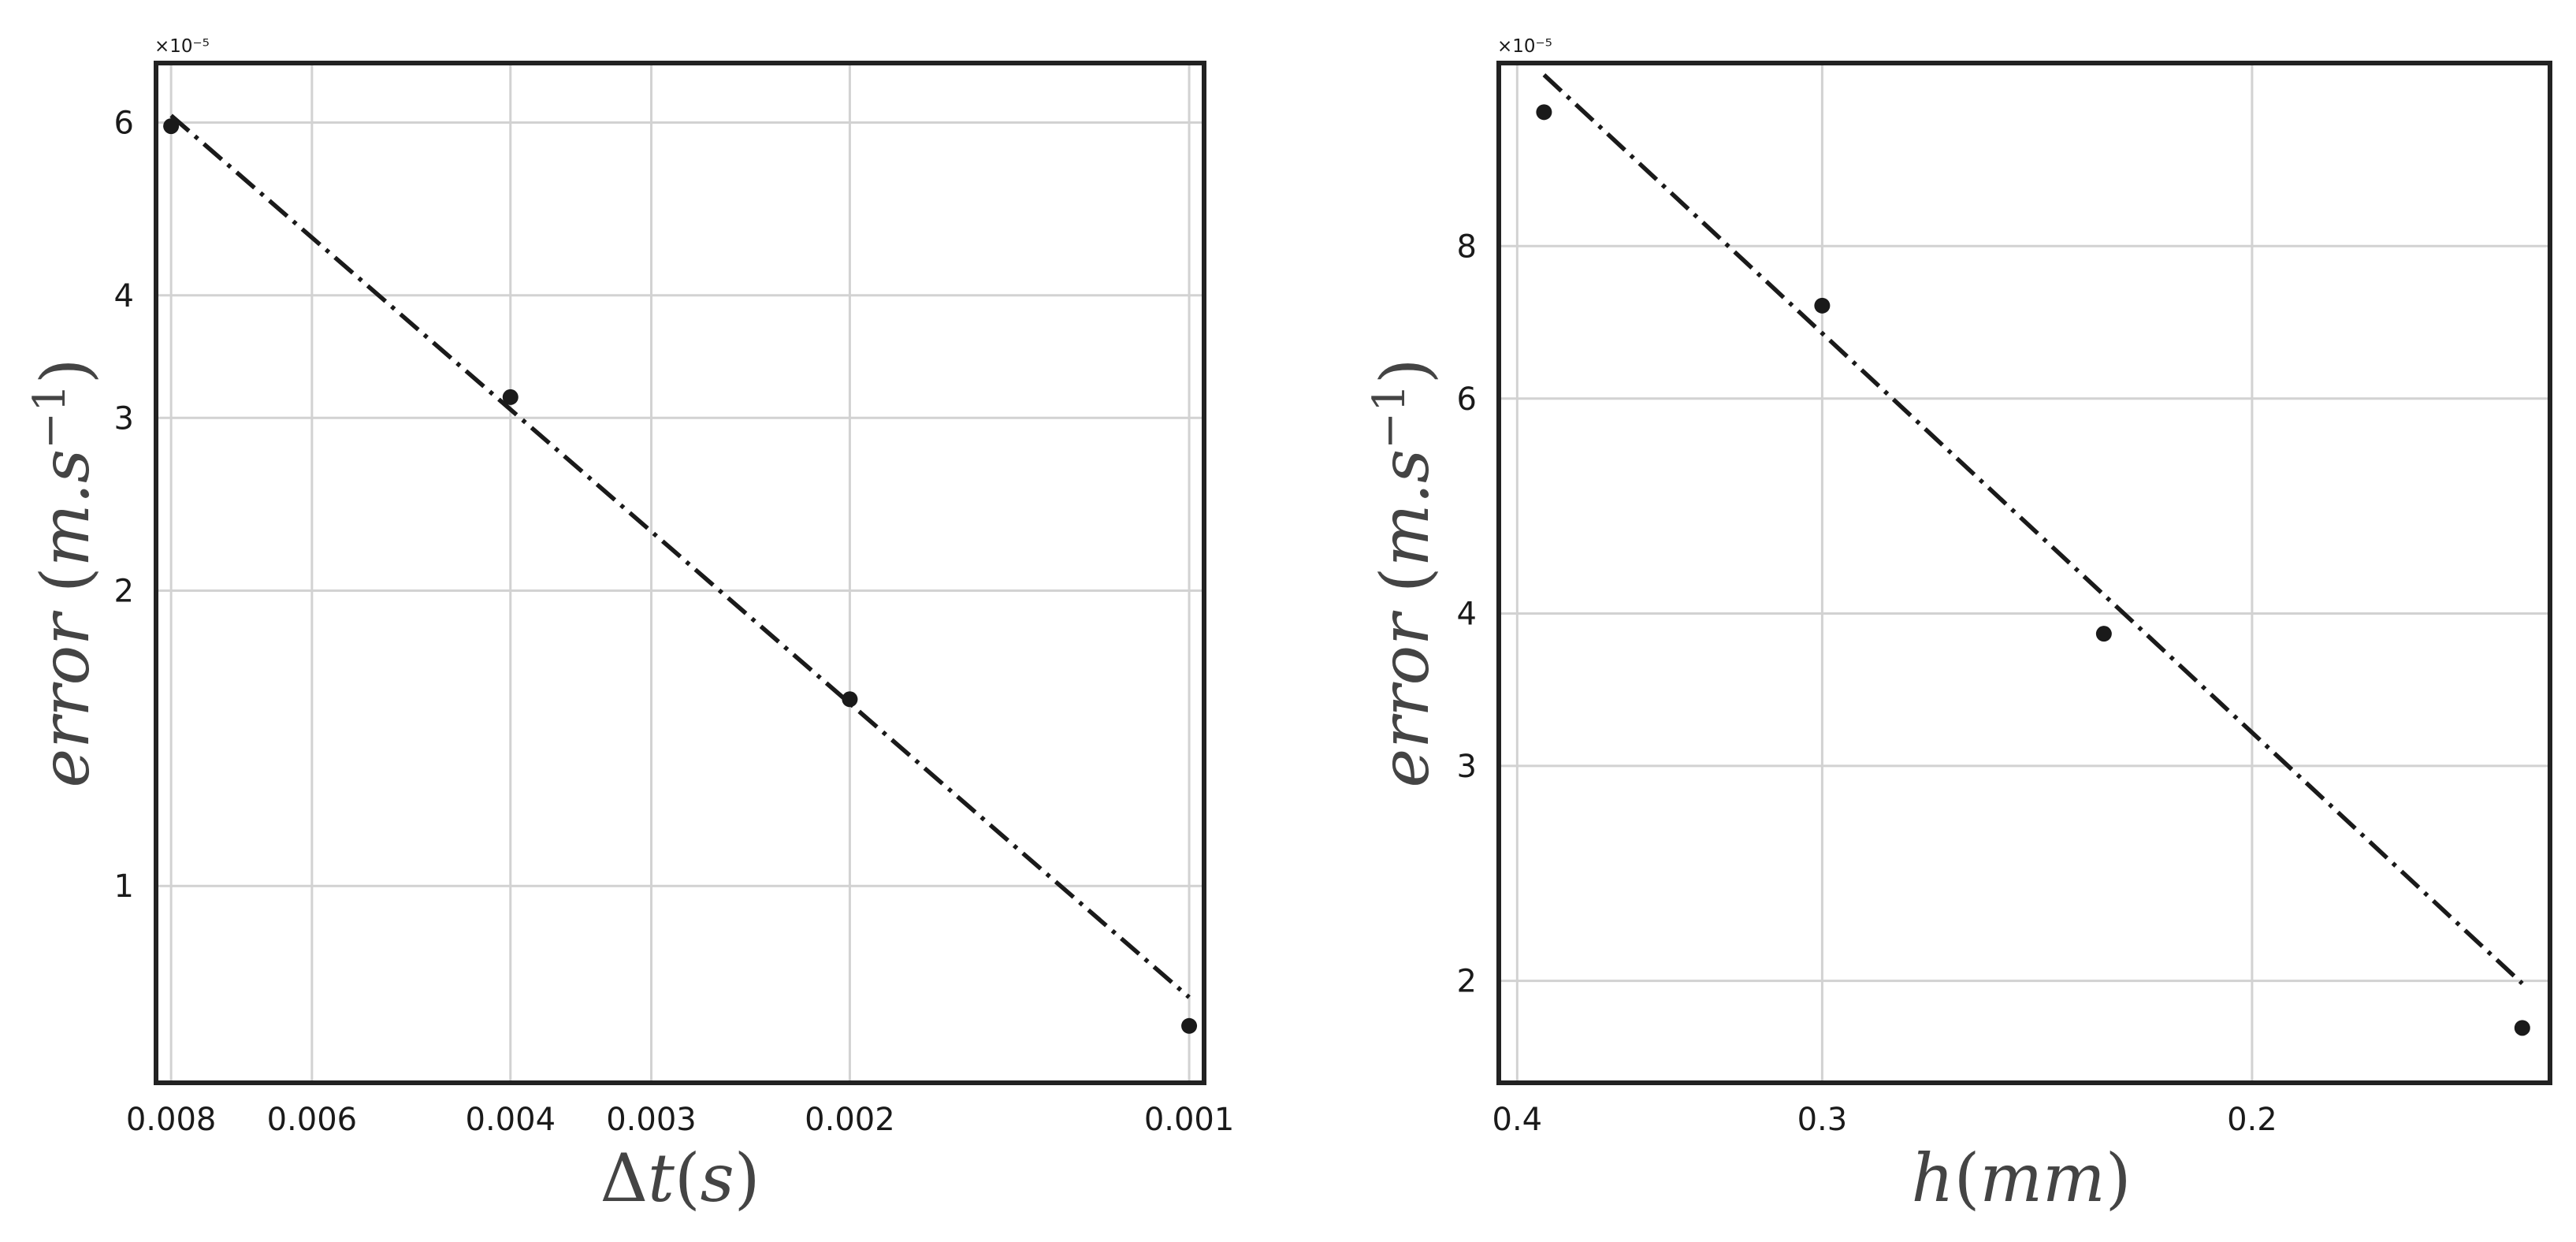 Image resolution: width=2576 pixels, height=1242 pixels. What do you see at coordinates (1404, 572) in the screenshot?
I see `chart-right-y-axis-label: error (m.s−1)` at bounding box center [1404, 572].